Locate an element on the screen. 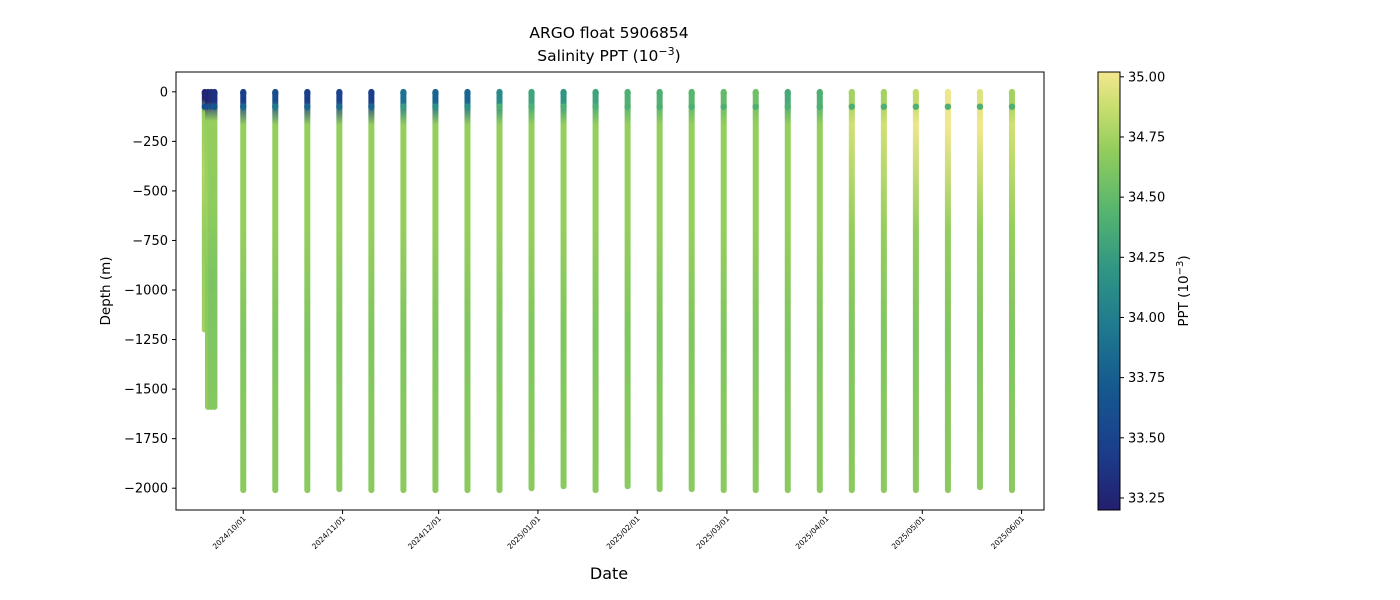 The height and width of the screenshot is (600, 1400). x-tick-label: 2025/02/01 is located at coordinates (623, 532).